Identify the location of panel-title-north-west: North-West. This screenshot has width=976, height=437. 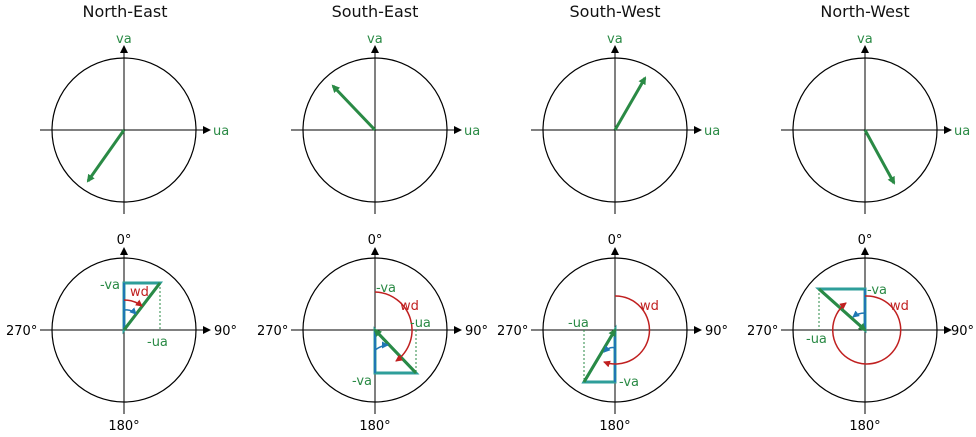
(865, 11).